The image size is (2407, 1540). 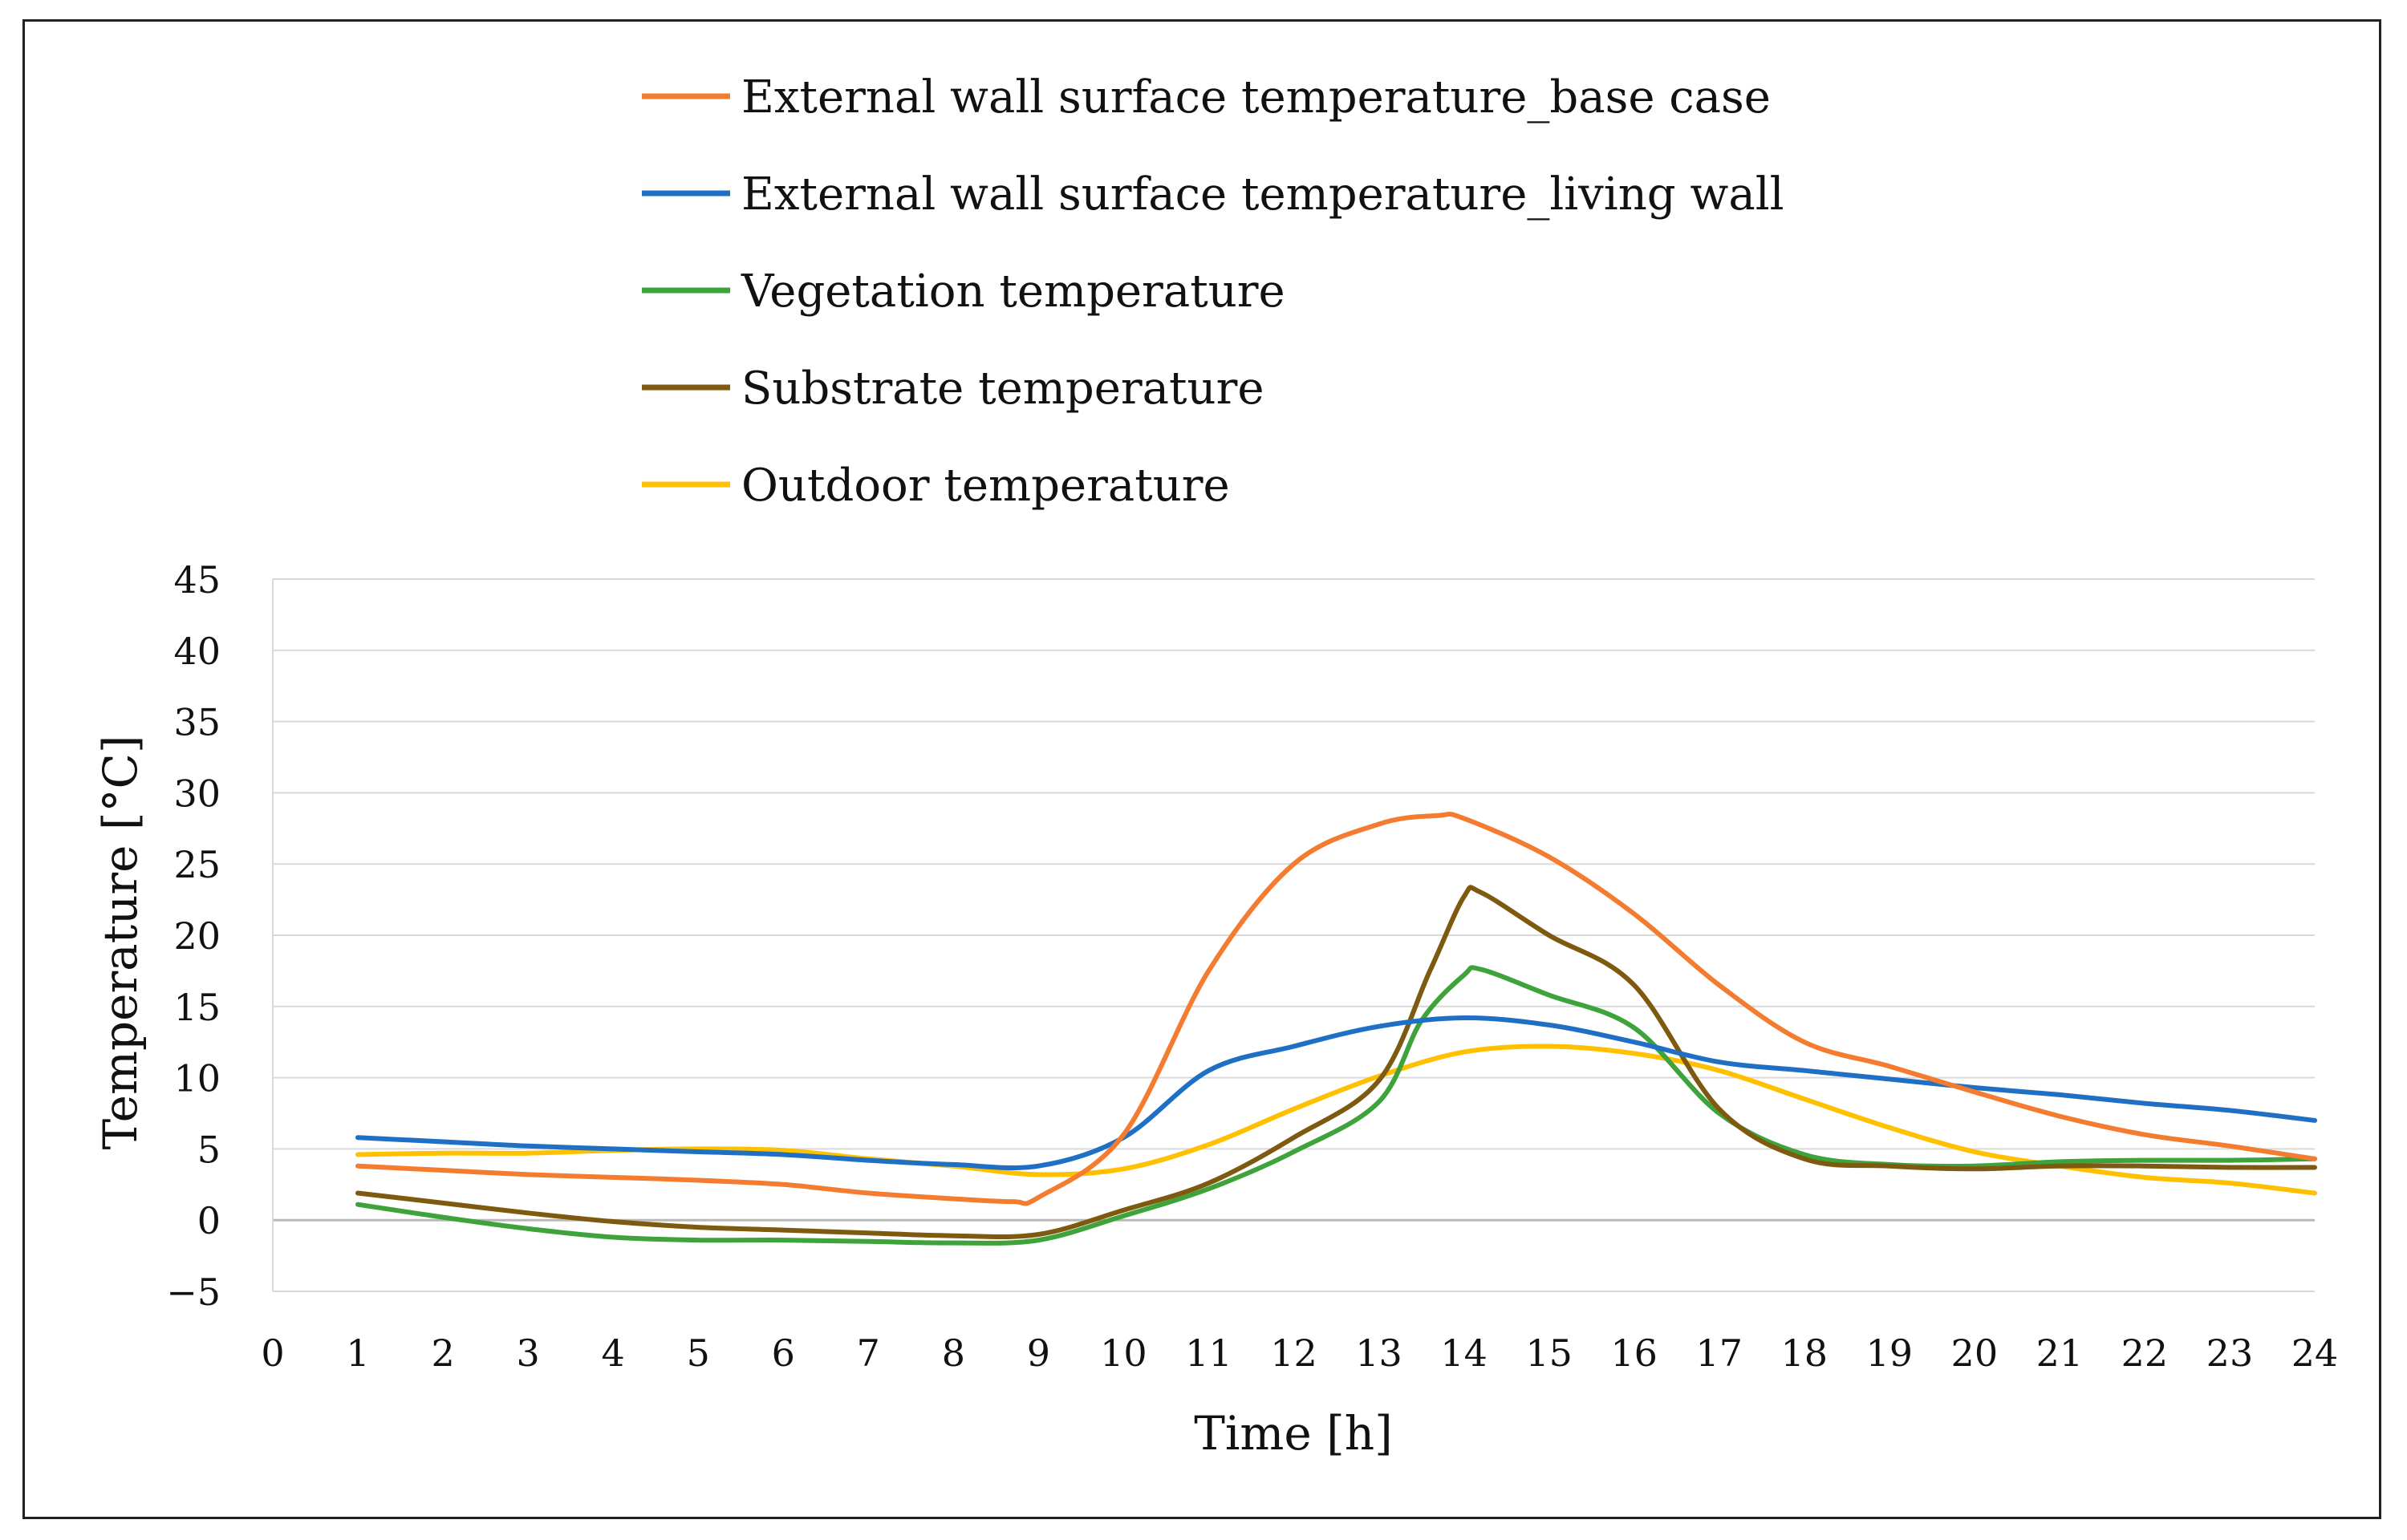 What do you see at coordinates (699, 1353) in the screenshot?
I see `x-tick-label: 5` at bounding box center [699, 1353].